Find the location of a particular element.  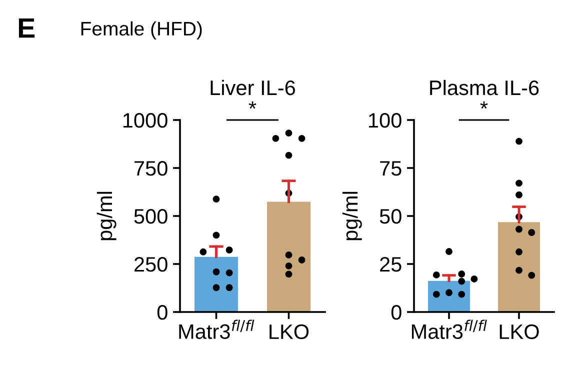

y-tick-label: 500 is located at coordinates (151, 216).